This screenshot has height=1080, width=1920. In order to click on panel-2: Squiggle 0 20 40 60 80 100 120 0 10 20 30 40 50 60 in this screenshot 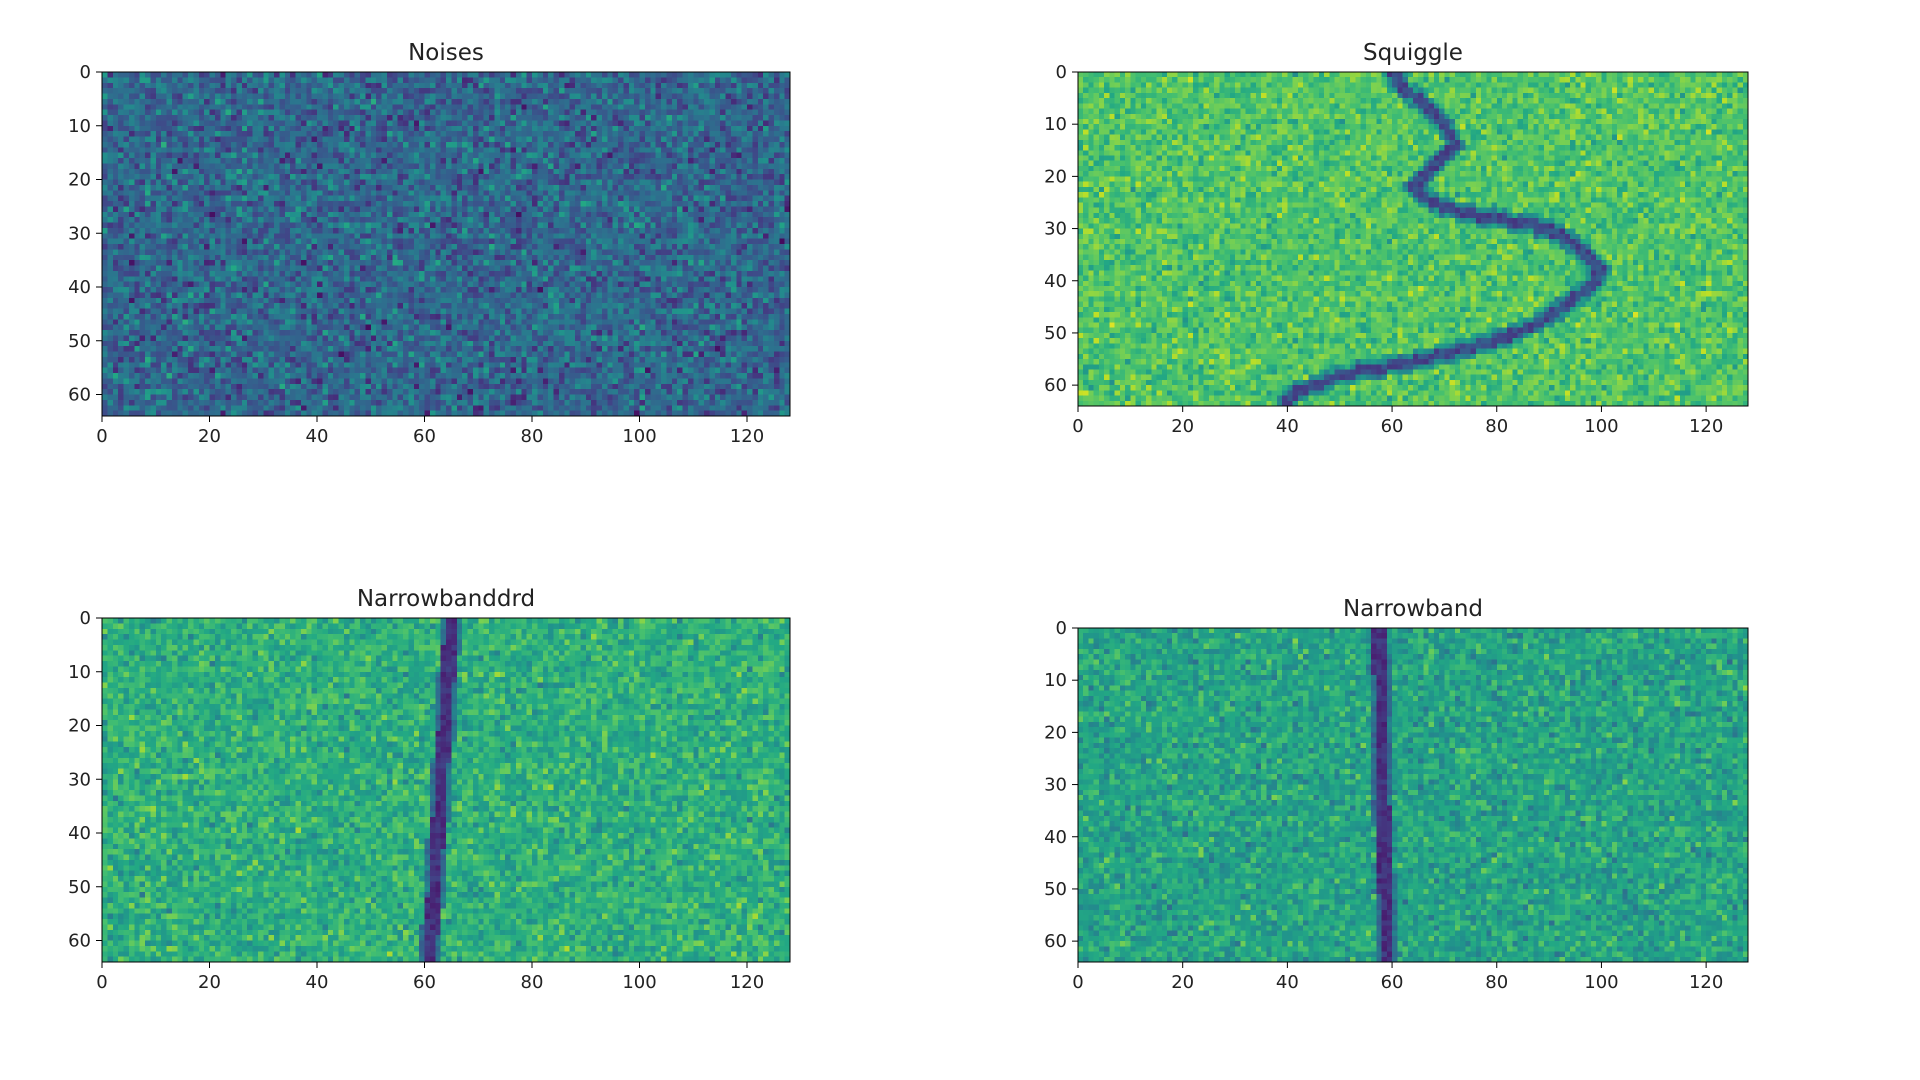, I will do `click(1396, 238)`.